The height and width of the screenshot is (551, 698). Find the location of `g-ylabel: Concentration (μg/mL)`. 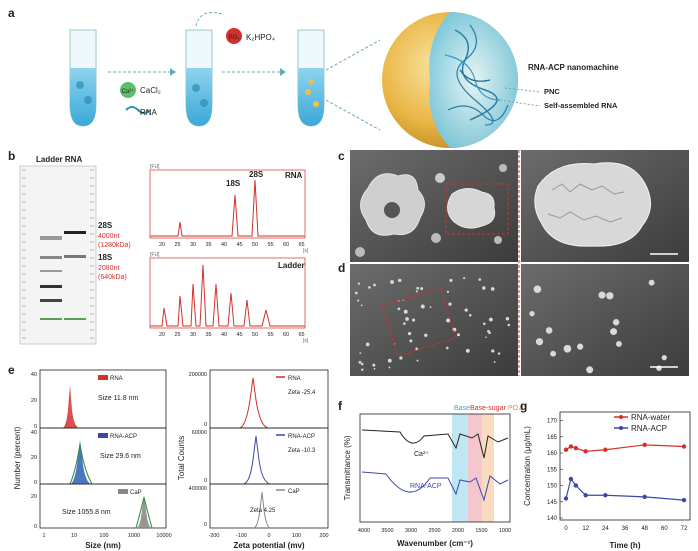

g-ylabel: Concentration (μg/mL) is located at coordinates (527, 466).